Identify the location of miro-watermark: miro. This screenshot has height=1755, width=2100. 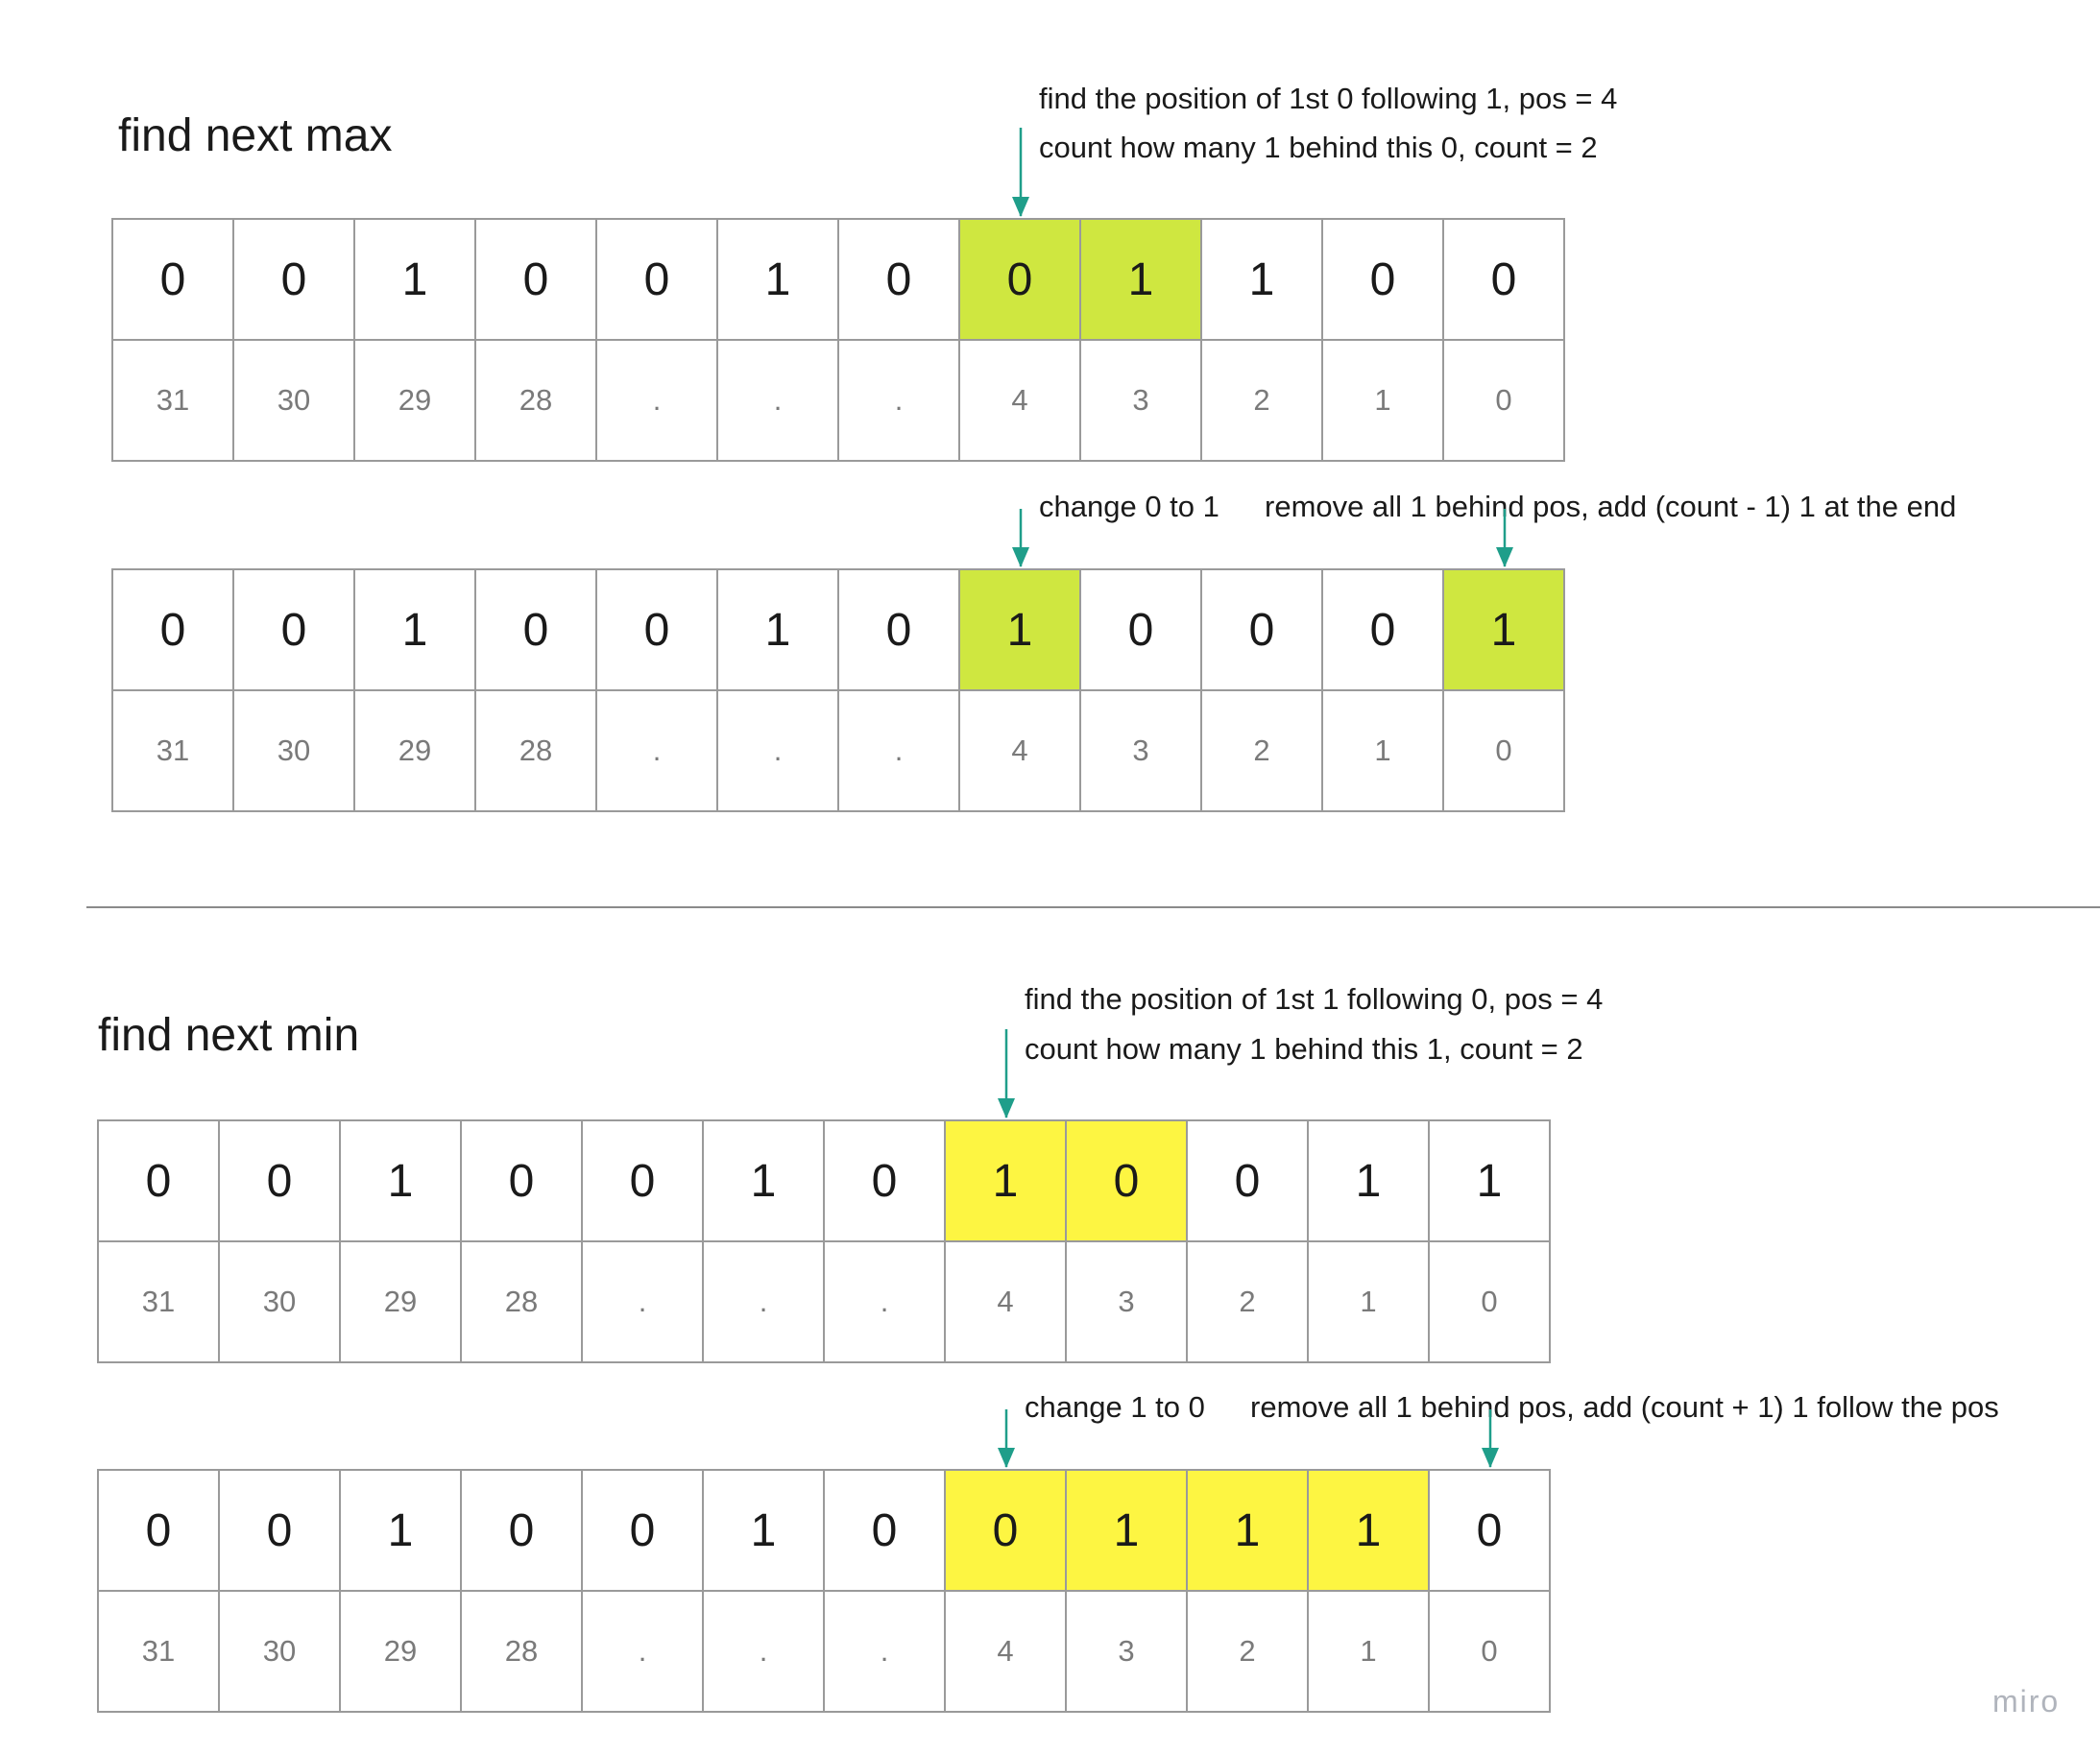
(2026, 1702).